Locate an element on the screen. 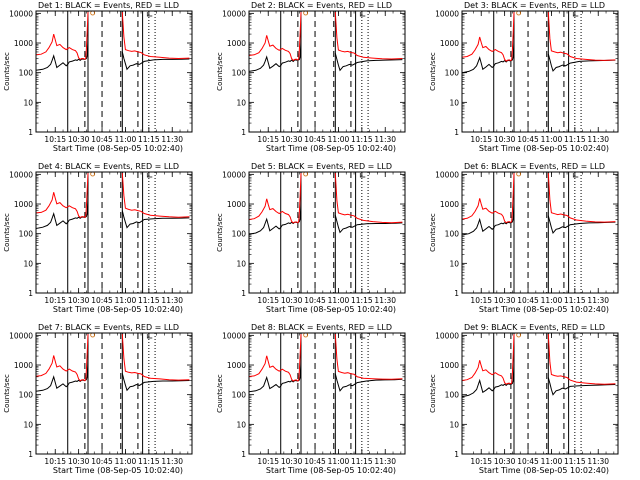 This screenshot has width=640, height=480. panel-title: Det 9: BLACK = Events, RED = LLD is located at coordinates (534, 327).